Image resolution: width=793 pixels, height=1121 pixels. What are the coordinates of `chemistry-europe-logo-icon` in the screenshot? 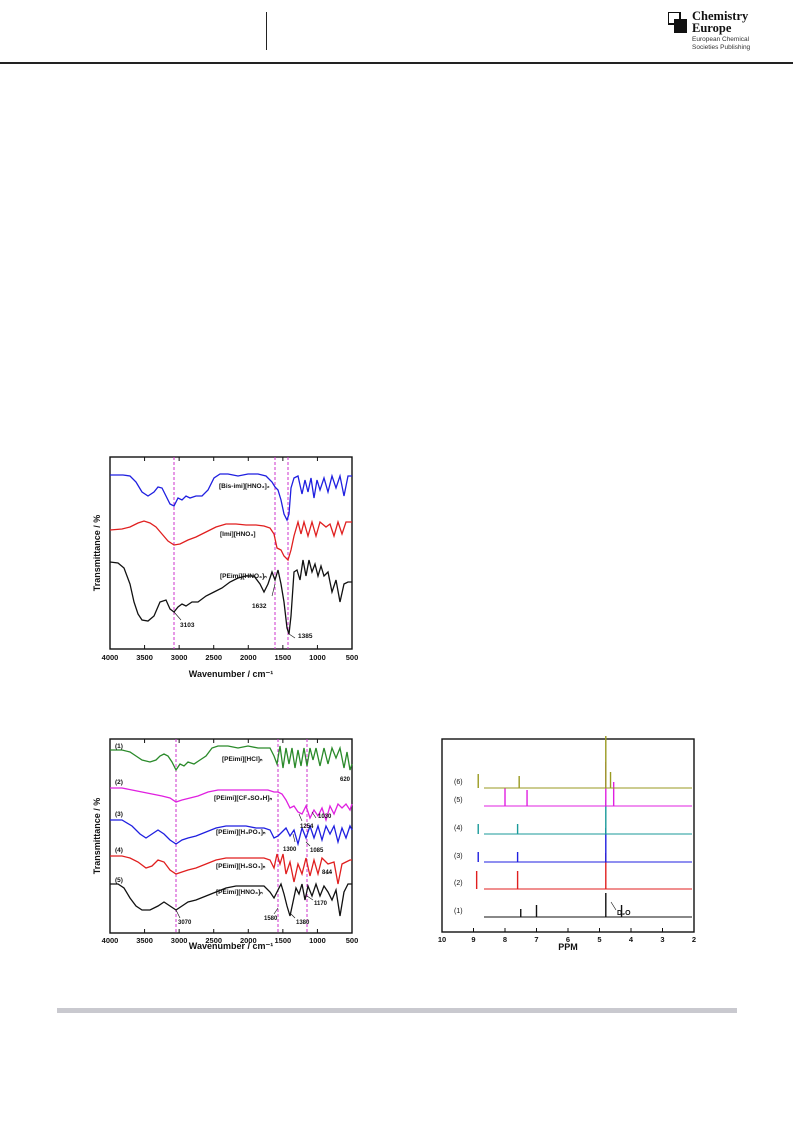 It's located at (677, 22).